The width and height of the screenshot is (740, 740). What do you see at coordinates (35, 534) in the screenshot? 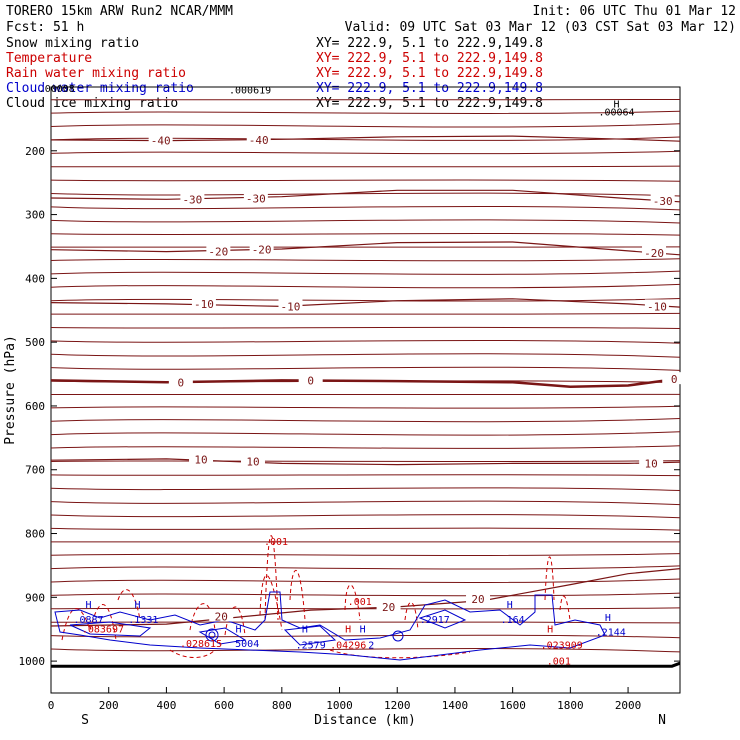
I see `y-tick-label: 800` at bounding box center [35, 534].